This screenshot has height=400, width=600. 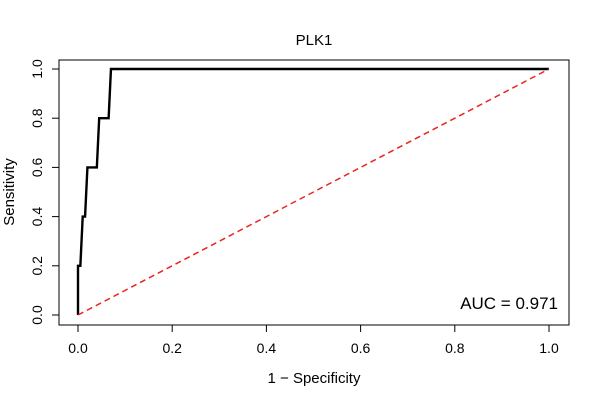 I want to click on x-tick-label: 0.6, so click(x=361, y=348).